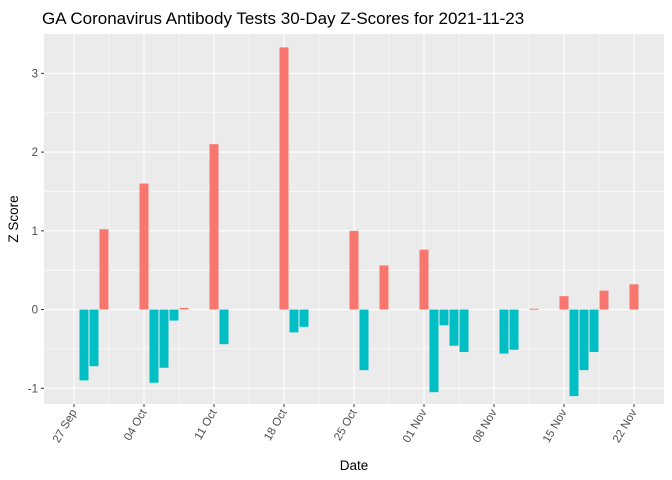 The image size is (672, 480). I want to click on x-tick-label: 08 Nov, so click(485, 426).